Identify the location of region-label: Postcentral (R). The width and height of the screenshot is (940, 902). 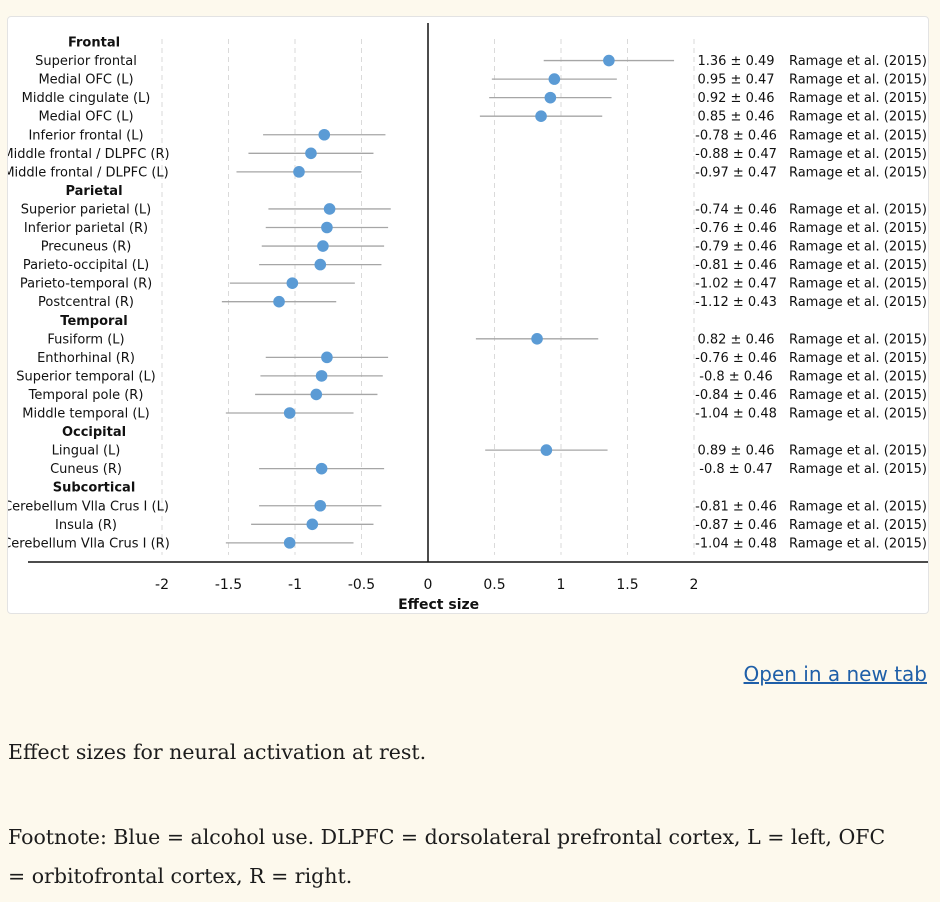
(86, 302).